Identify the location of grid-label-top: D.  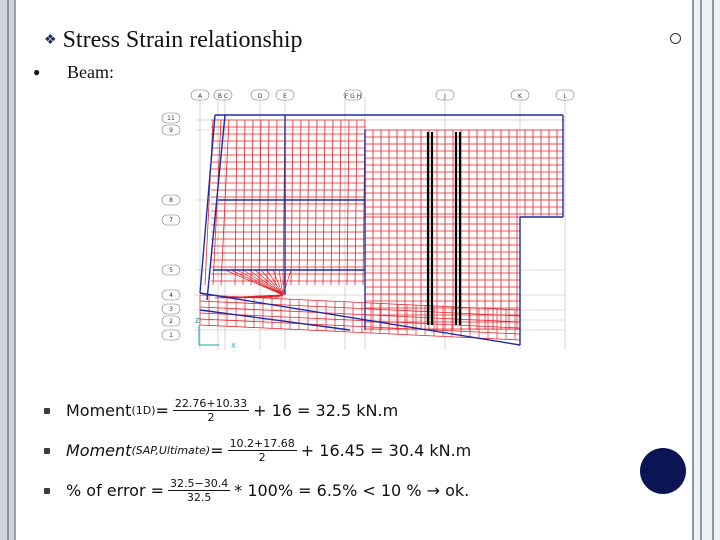
(260, 95).